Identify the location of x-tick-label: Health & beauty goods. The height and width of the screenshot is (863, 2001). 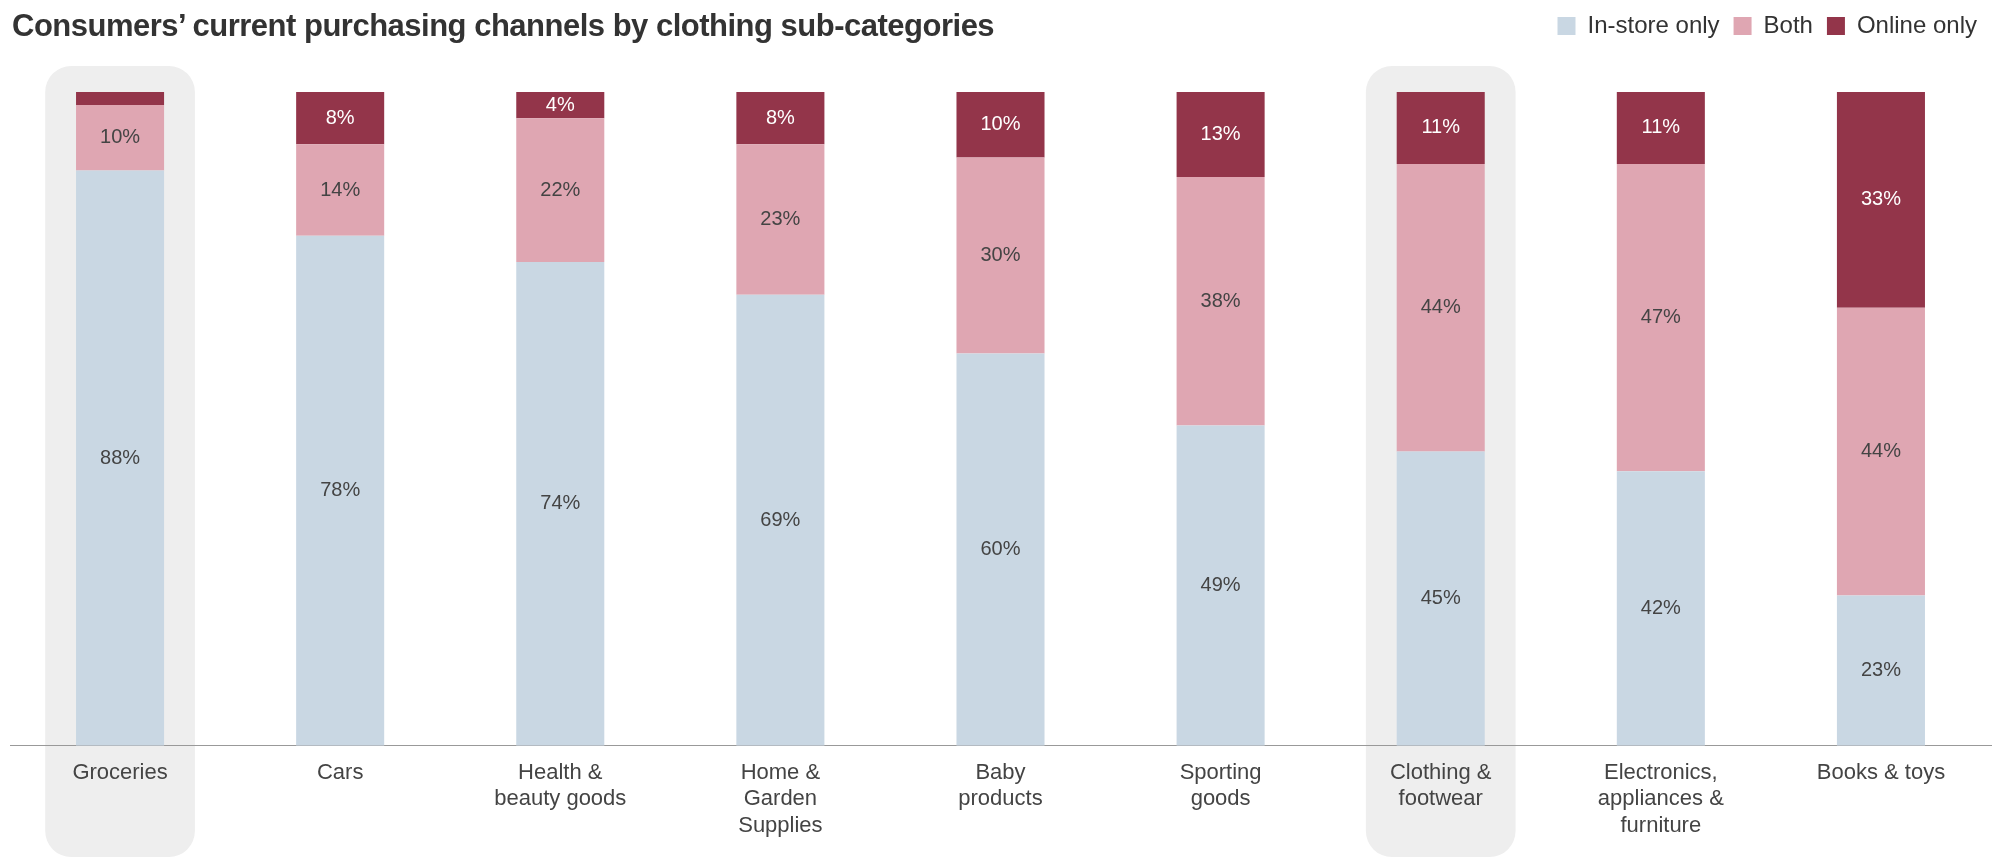
(560, 785).